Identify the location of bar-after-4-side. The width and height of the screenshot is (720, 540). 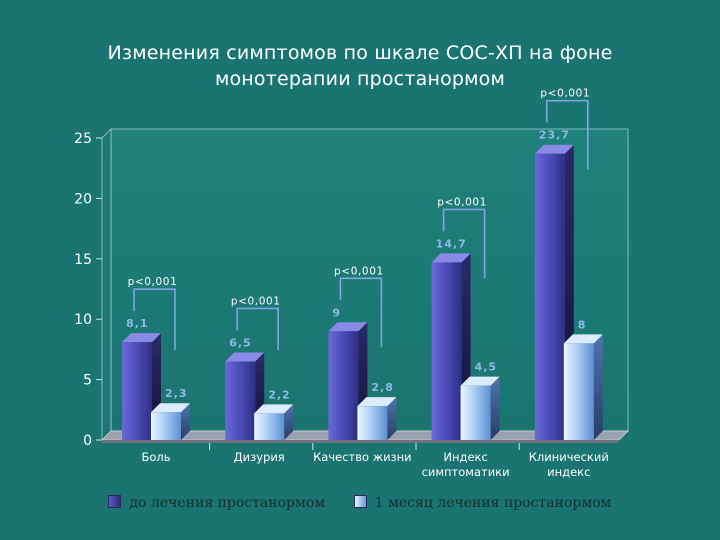
(598, 387).